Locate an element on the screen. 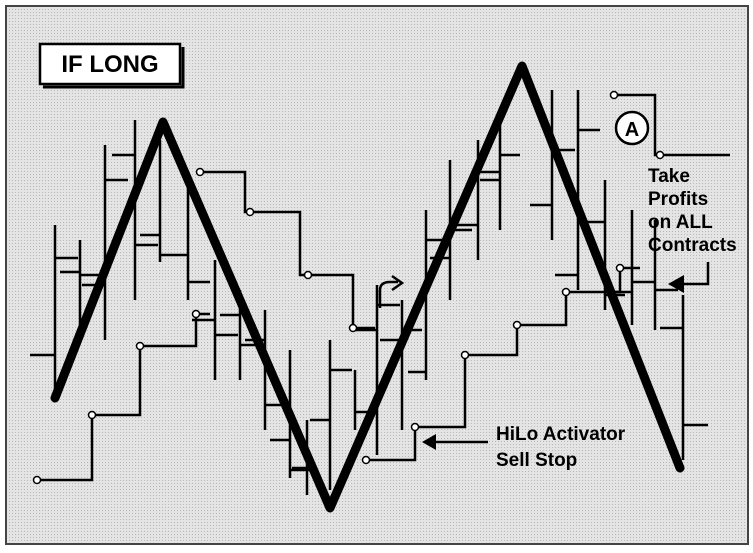 The height and width of the screenshot is (553, 753). annotation-line: HiLo Activator is located at coordinates (561, 434).